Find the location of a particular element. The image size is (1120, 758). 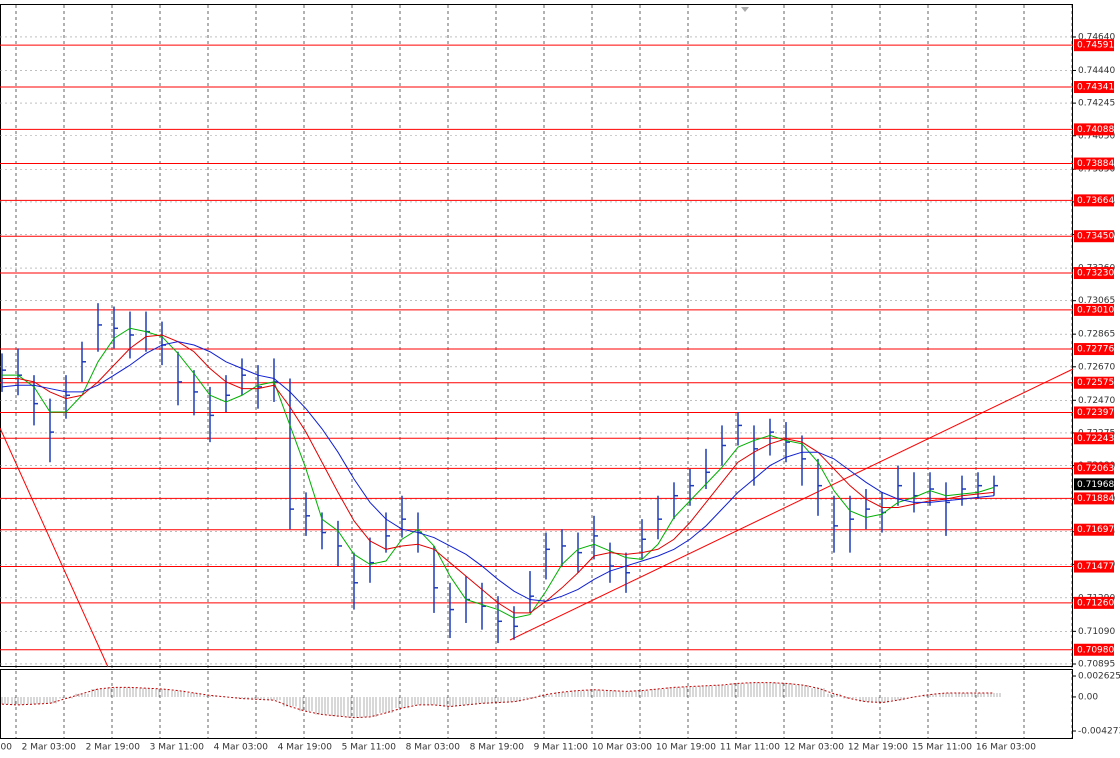

osc-line is located at coordinates (497, 700).